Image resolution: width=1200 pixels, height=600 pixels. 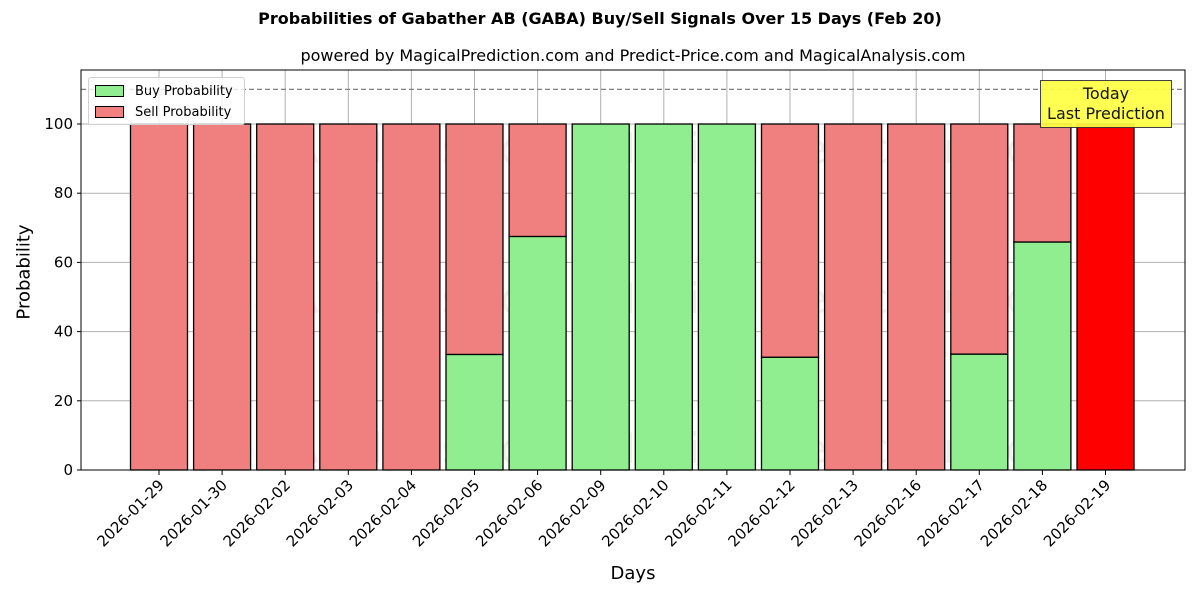 What do you see at coordinates (166, 101) in the screenshot?
I see `legend: Buy Probability Sell Probability` at bounding box center [166, 101].